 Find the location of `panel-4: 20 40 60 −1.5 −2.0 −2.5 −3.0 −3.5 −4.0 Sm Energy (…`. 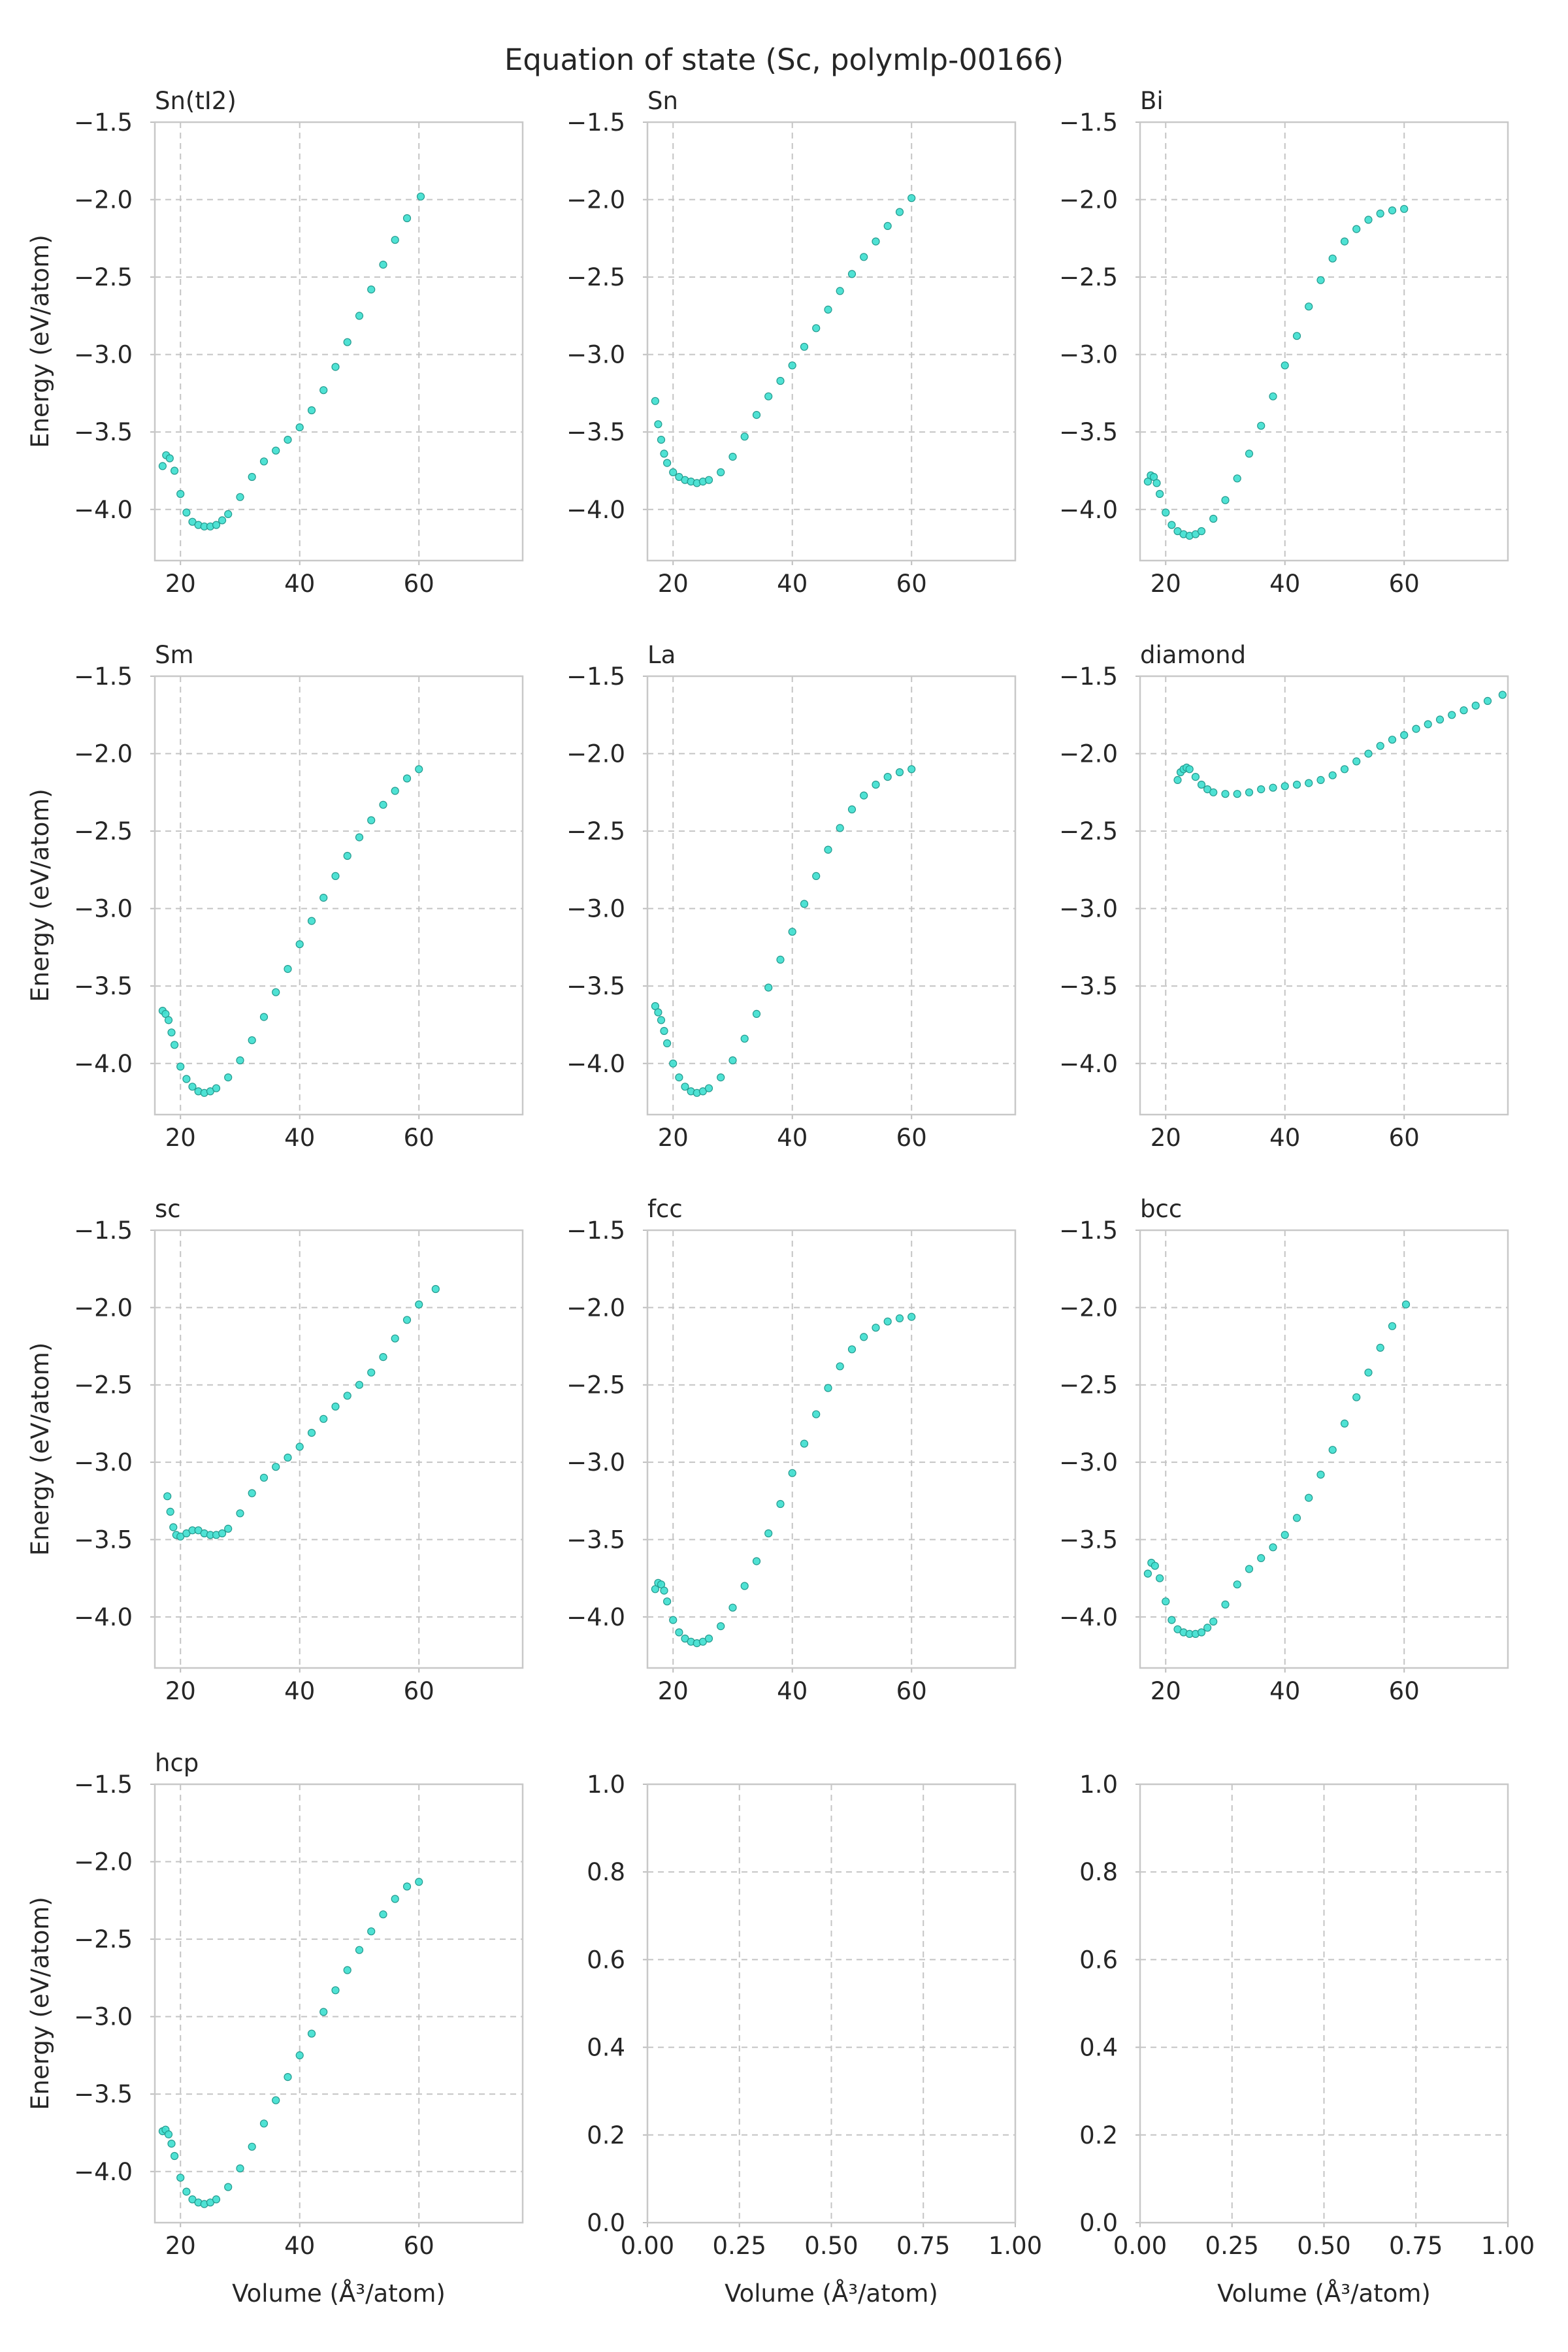

panel-4: 20 40 60 −1.5 −2.0 −2.5 −3.0 −3.5 −4.0 Sm Energy (… is located at coordinates (275, 896).